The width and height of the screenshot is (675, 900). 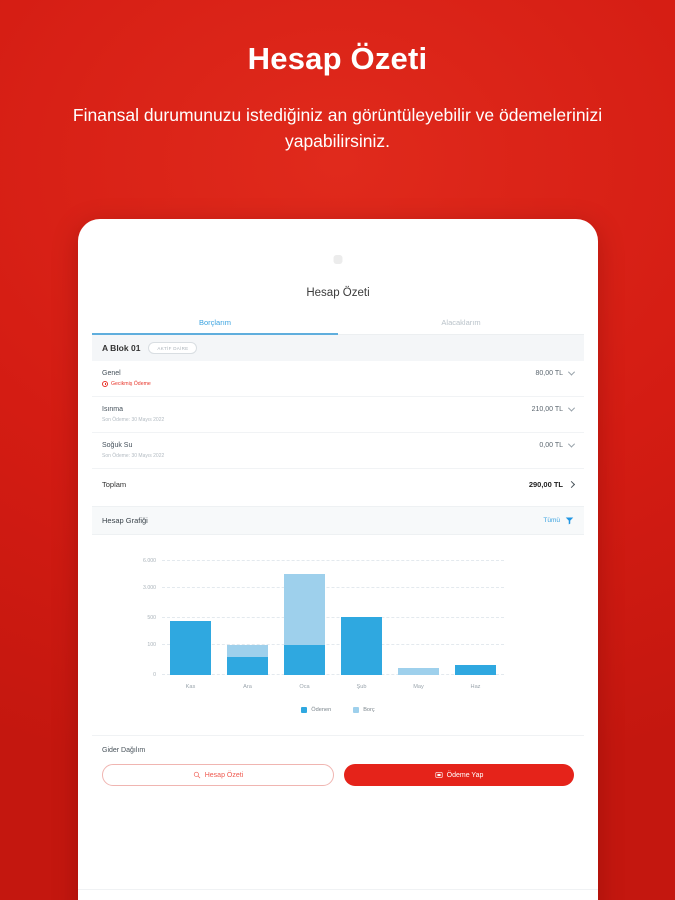 I want to click on chart-y-tick-label: 500, so click(x=151, y=618).